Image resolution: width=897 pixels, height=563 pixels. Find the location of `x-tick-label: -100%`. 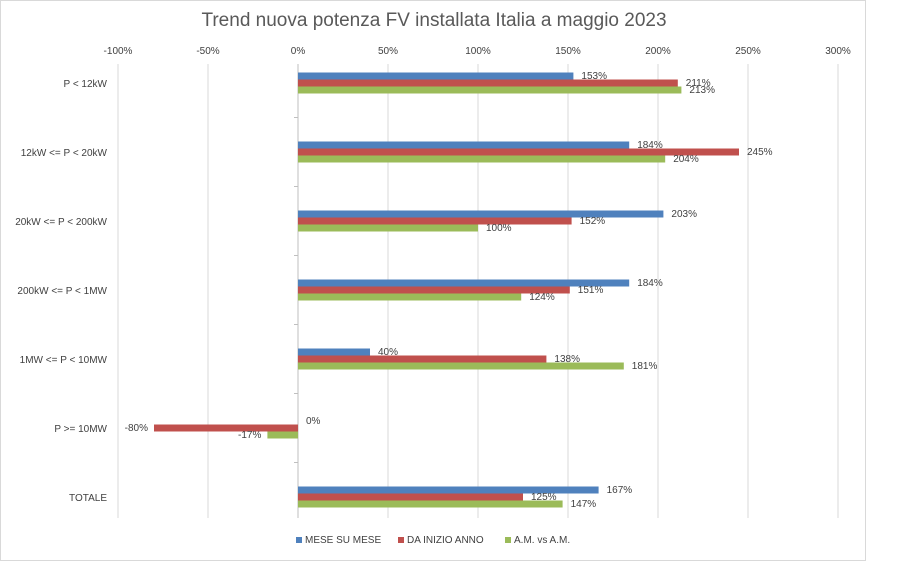

x-tick-label: -100% is located at coordinates (118, 51).